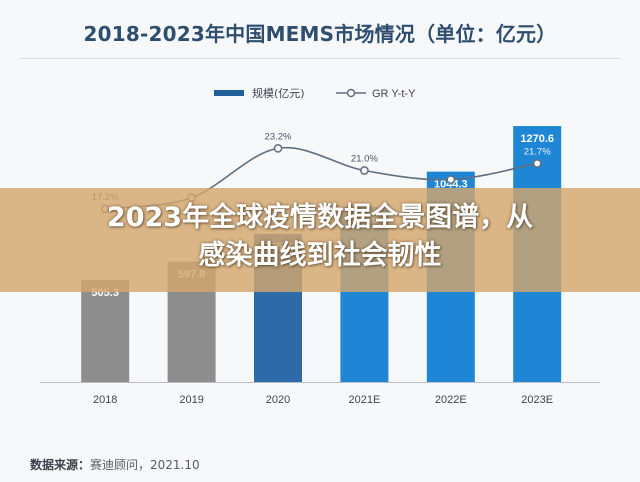 The image size is (640, 482). What do you see at coordinates (278, 400) in the screenshot?
I see `x-tick-label: 2020` at bounding box center [278, 400].